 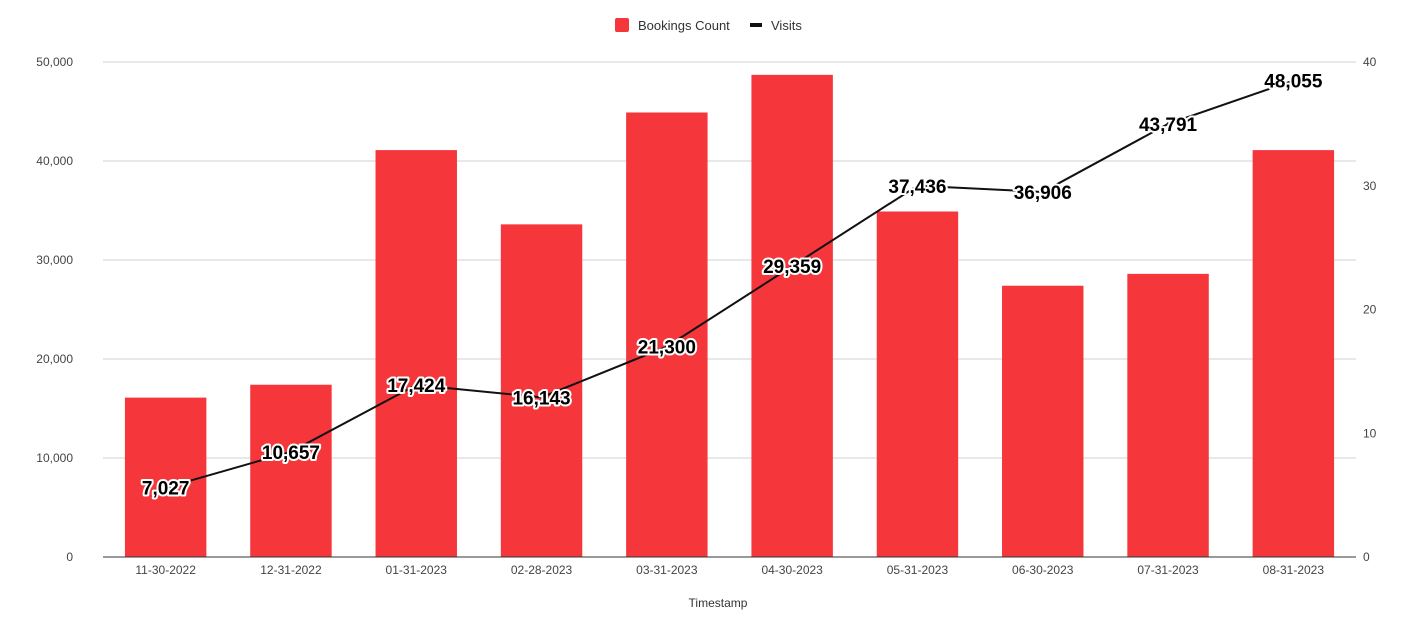 What do you see at coordinates (542, 570) in the screenshot?
I see `x-tick-label: 02-28-2023` at bounding box center [542, 570].